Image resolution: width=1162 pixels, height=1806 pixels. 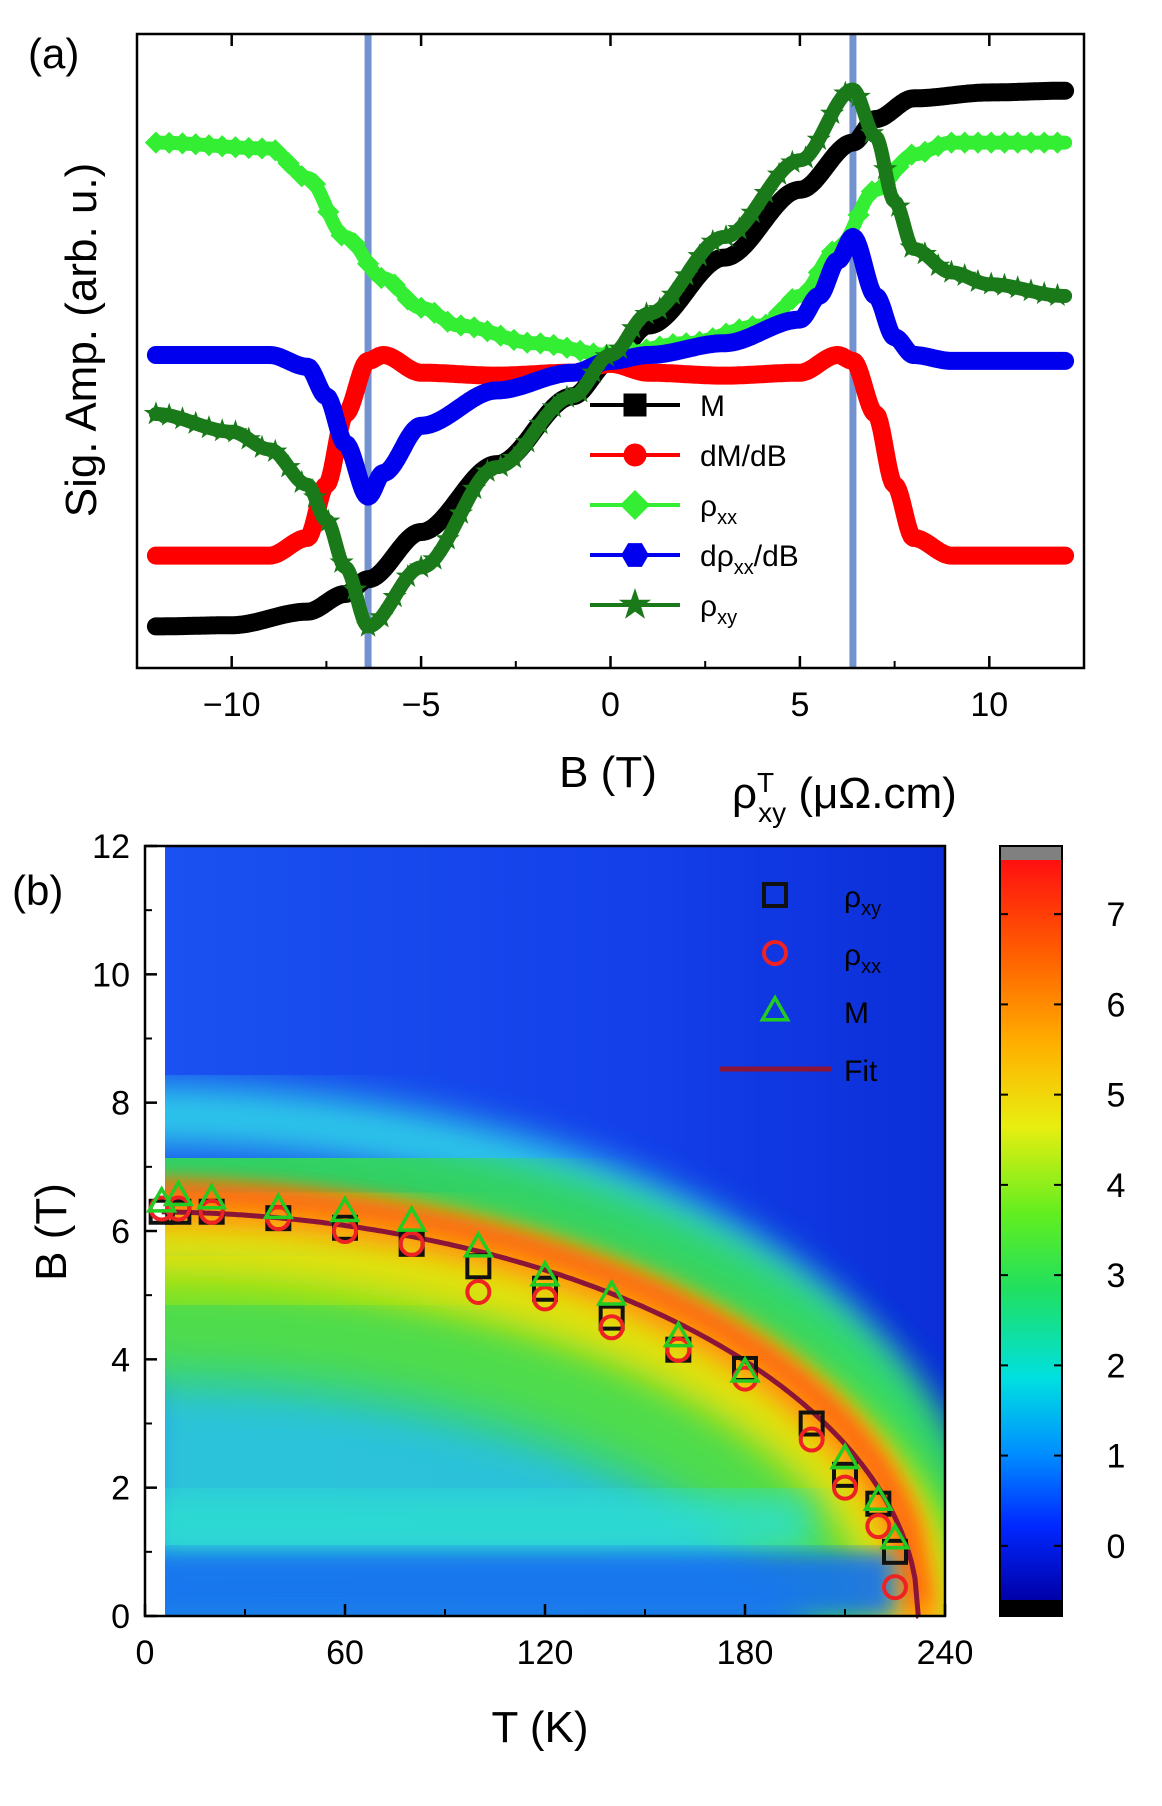 What do you see at coordinates (871, 967) in the screenshot?
I see `b-legend-sub: xx` at bounding box center [871, 967].